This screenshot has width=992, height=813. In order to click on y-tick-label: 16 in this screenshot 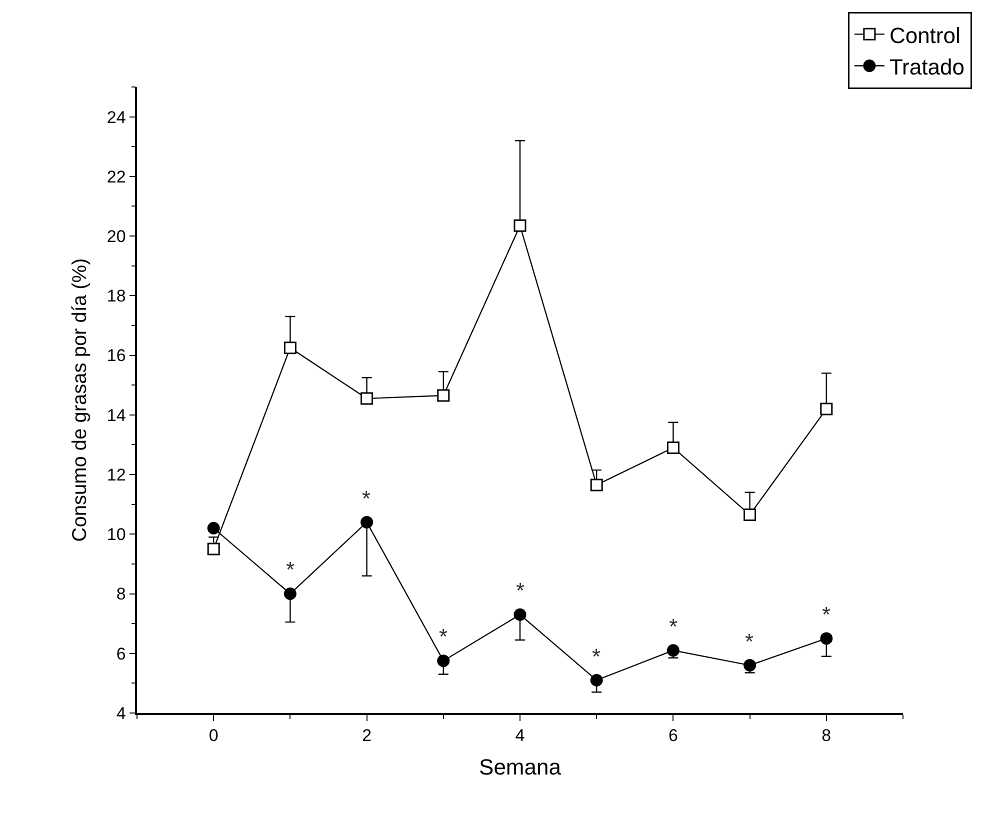, I will do `click(116, 356)`.